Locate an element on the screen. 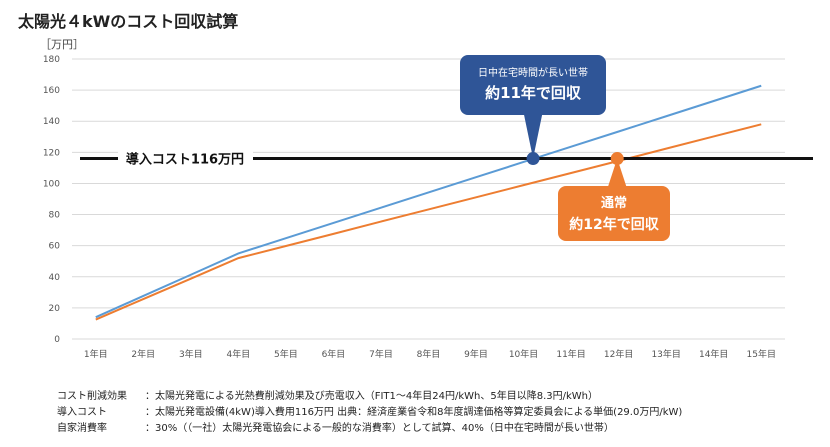  annotation-line1: 通常 is located at coordinates (613, 203).